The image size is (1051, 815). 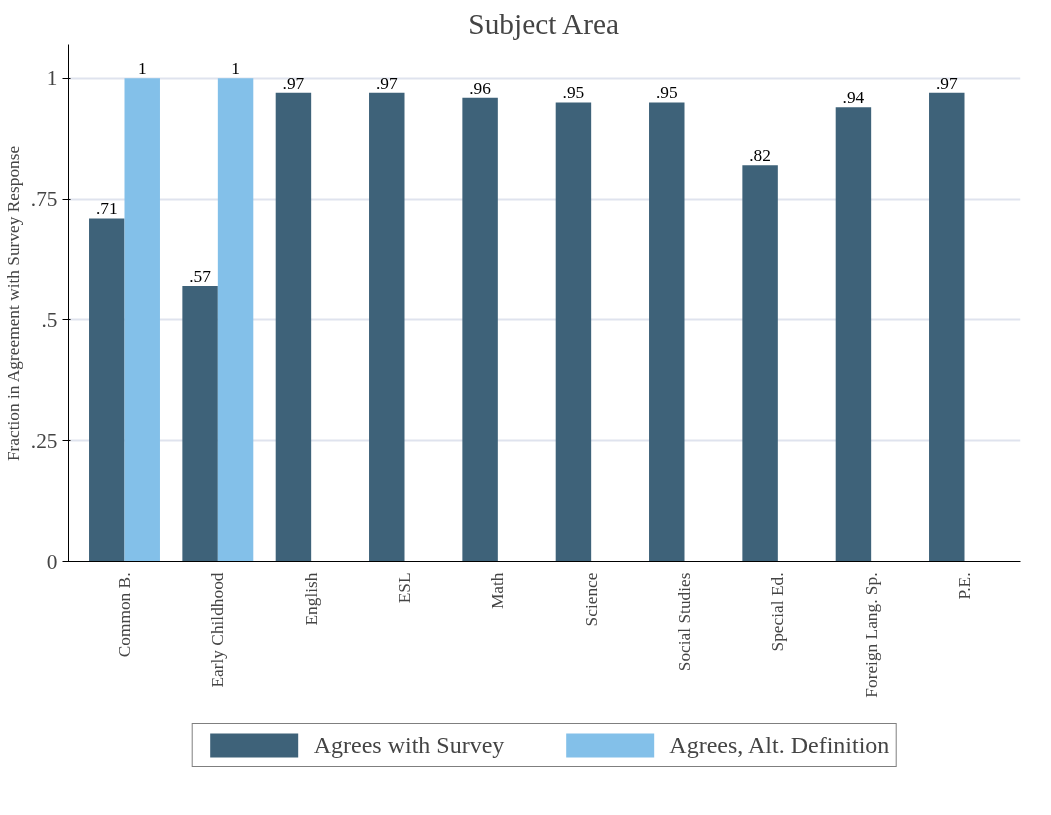 I want to click on y-tick-label: .75, so click(x=44, y=199).